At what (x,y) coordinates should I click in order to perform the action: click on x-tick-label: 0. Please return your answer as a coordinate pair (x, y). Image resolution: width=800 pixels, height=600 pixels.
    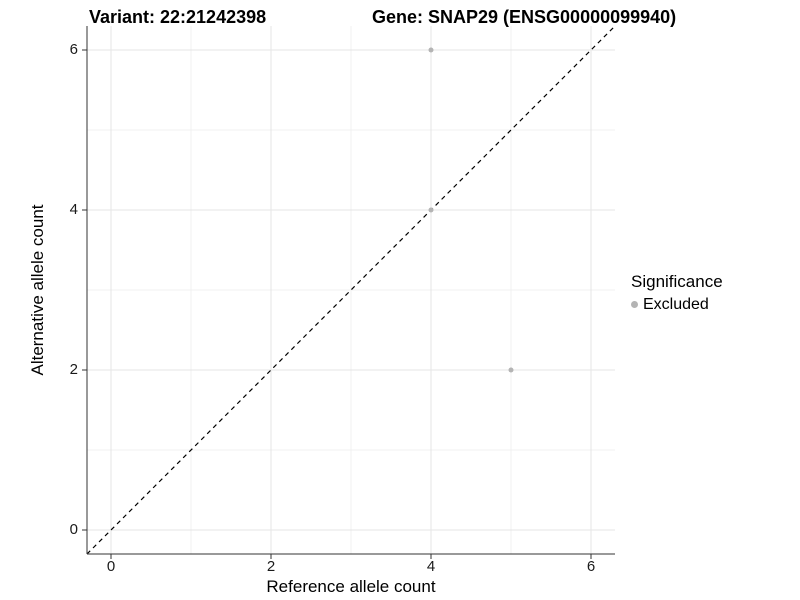
    Looking at the image, I should click on (111, 566).